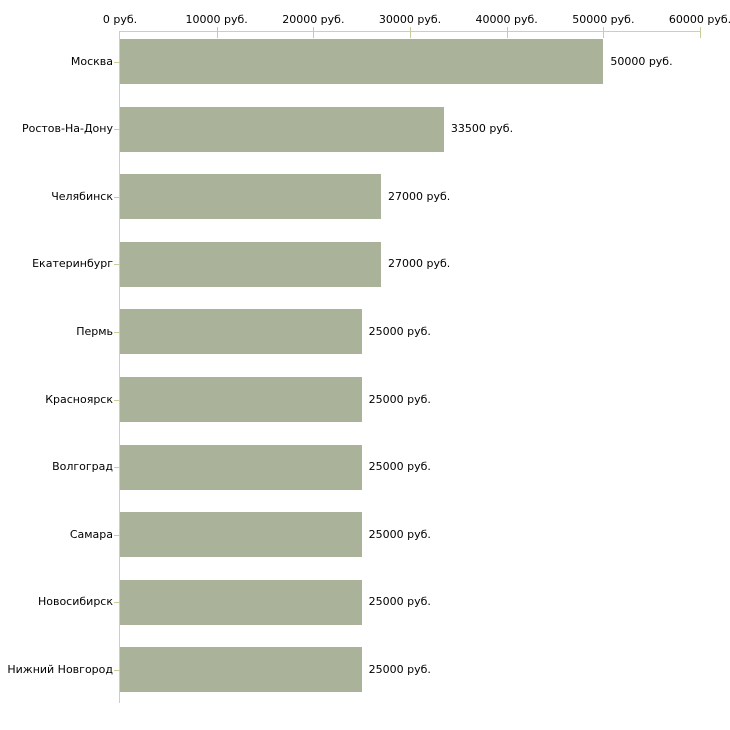  I want to click on category-label: Екатеринбург, so click(72, 264).